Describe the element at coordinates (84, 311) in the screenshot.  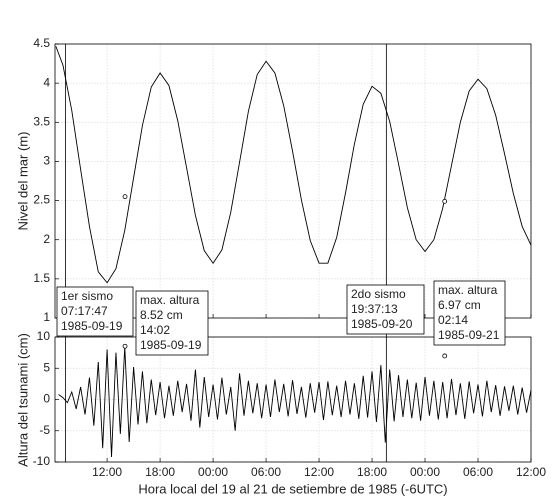
I see `annotation-text: 07:17:47` at that location.